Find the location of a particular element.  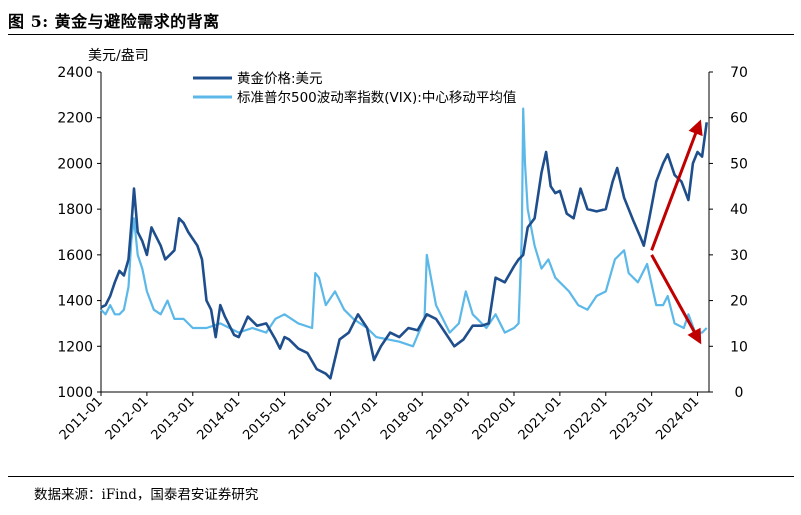

x-tick-label: 2018-01 is located at coordinates (402, 418).